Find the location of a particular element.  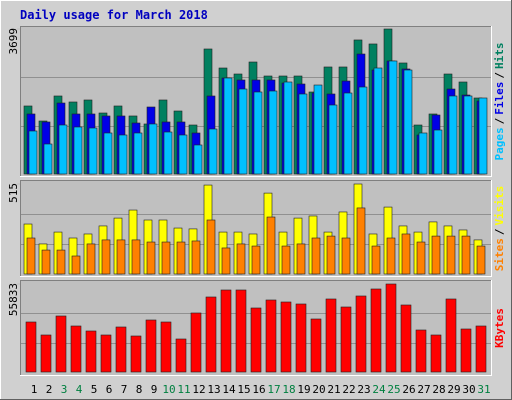

x-tick-label: 13 is located at coordinates (213, 389).